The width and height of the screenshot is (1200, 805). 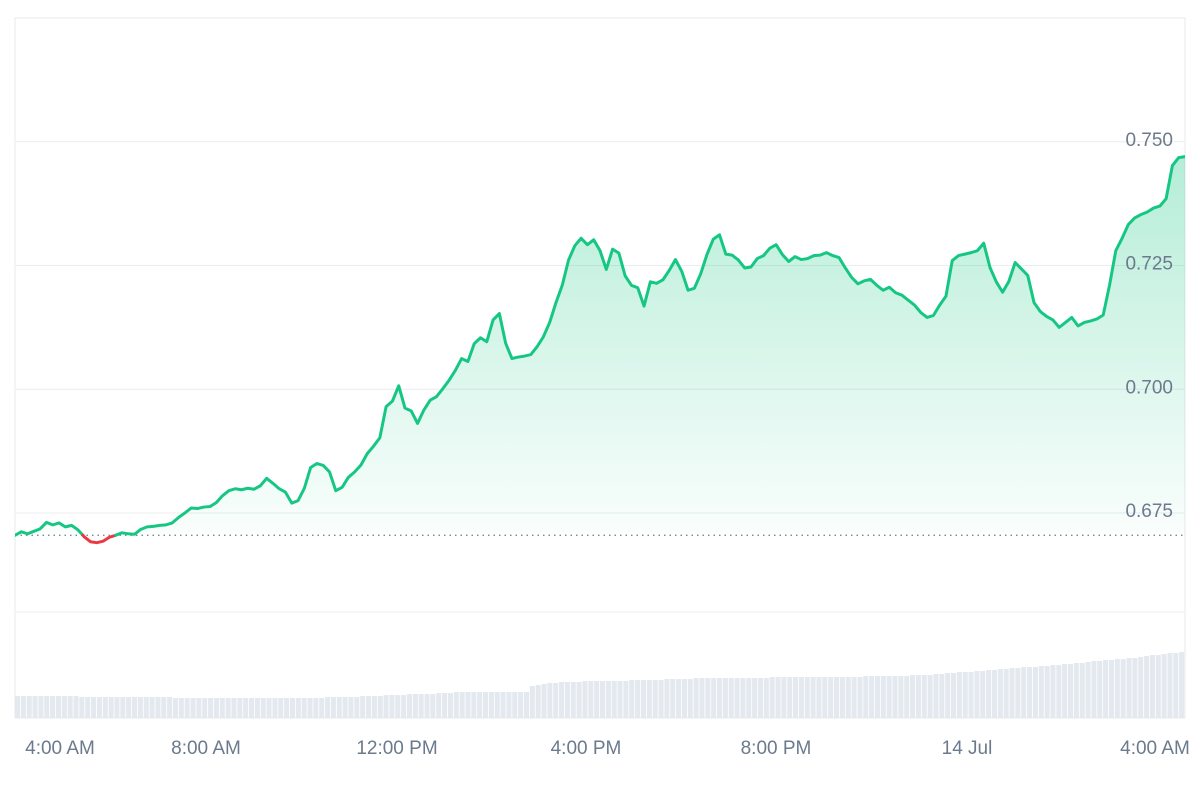 What do you see at coordinates (60, 748) in the screenshot?
I see `x-tick-label: 4:00 AM` at bounding box center [60, 748].